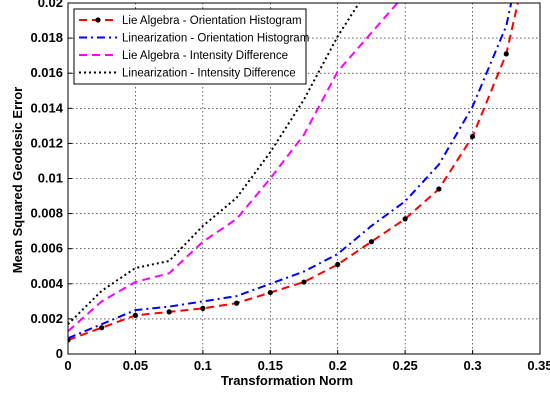 Image resolution: width=550 pixels, height=394 pixels. What do you see at coordinates (473, 365) in the screenshot?
I see `x-tick-label: 0.3` at bounding box center [473, 365].